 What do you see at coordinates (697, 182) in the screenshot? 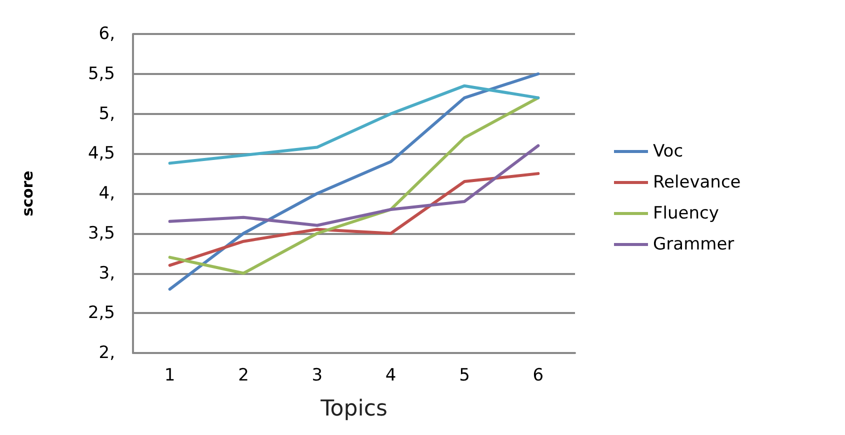
I see `legend-label: Relevance` at bounding box center [697, 182].